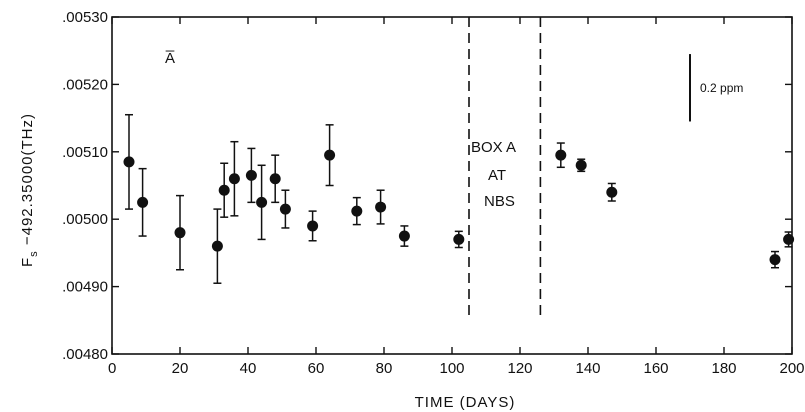 The width and height of the screenshot is (805, 412). I want to click on x-tick-label: 60, so click(316, 368).